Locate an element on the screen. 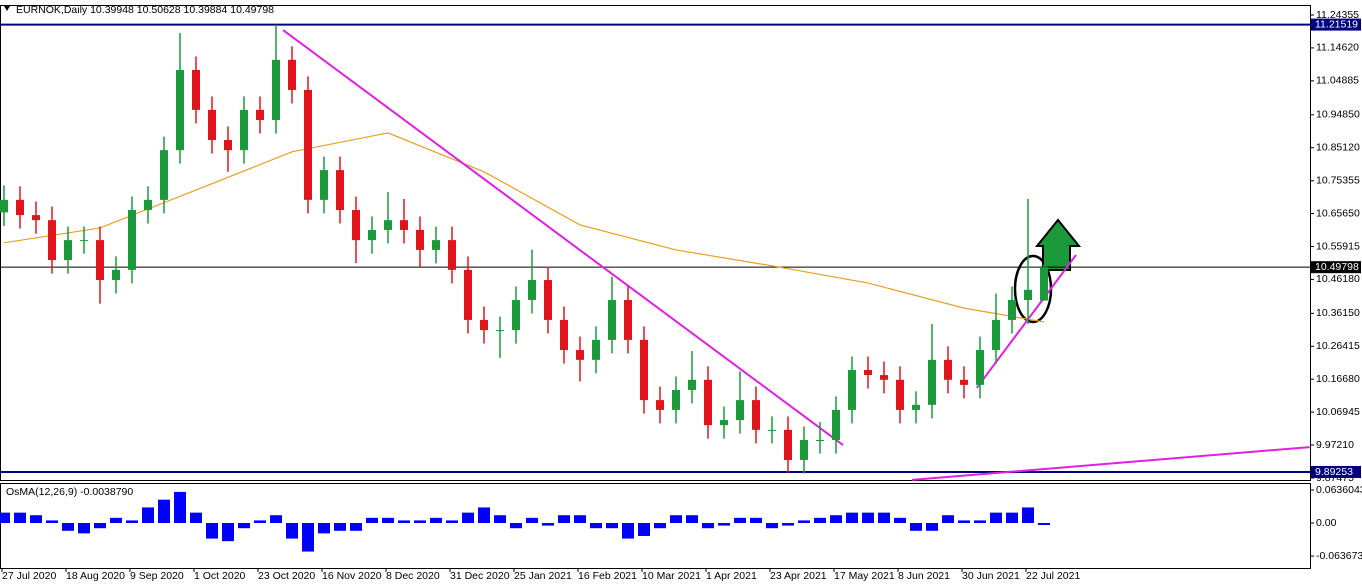 The height and width of the screenshot is (584, 1362). osma-title: OsMA(12,26,9) -0.0038790 is located at coordinates (69, 492).